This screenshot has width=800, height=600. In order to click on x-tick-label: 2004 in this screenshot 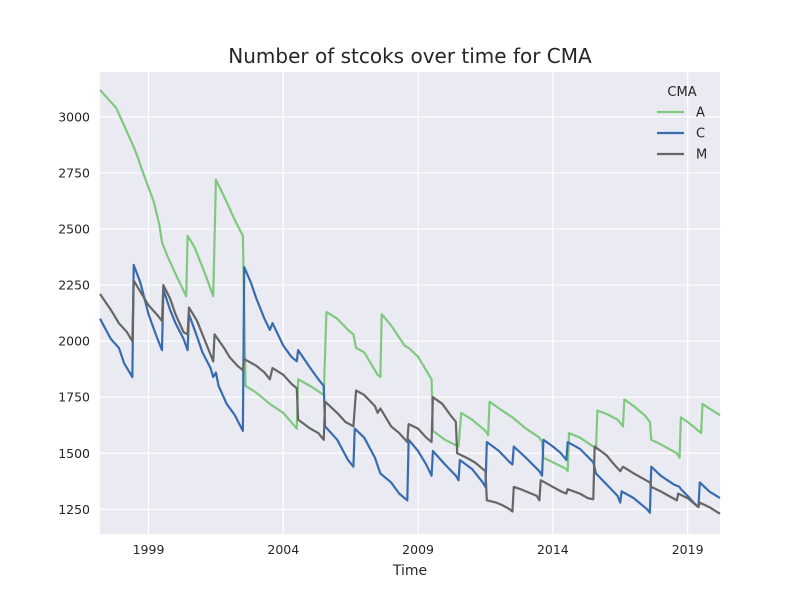, I will do `click(283, 549)`.